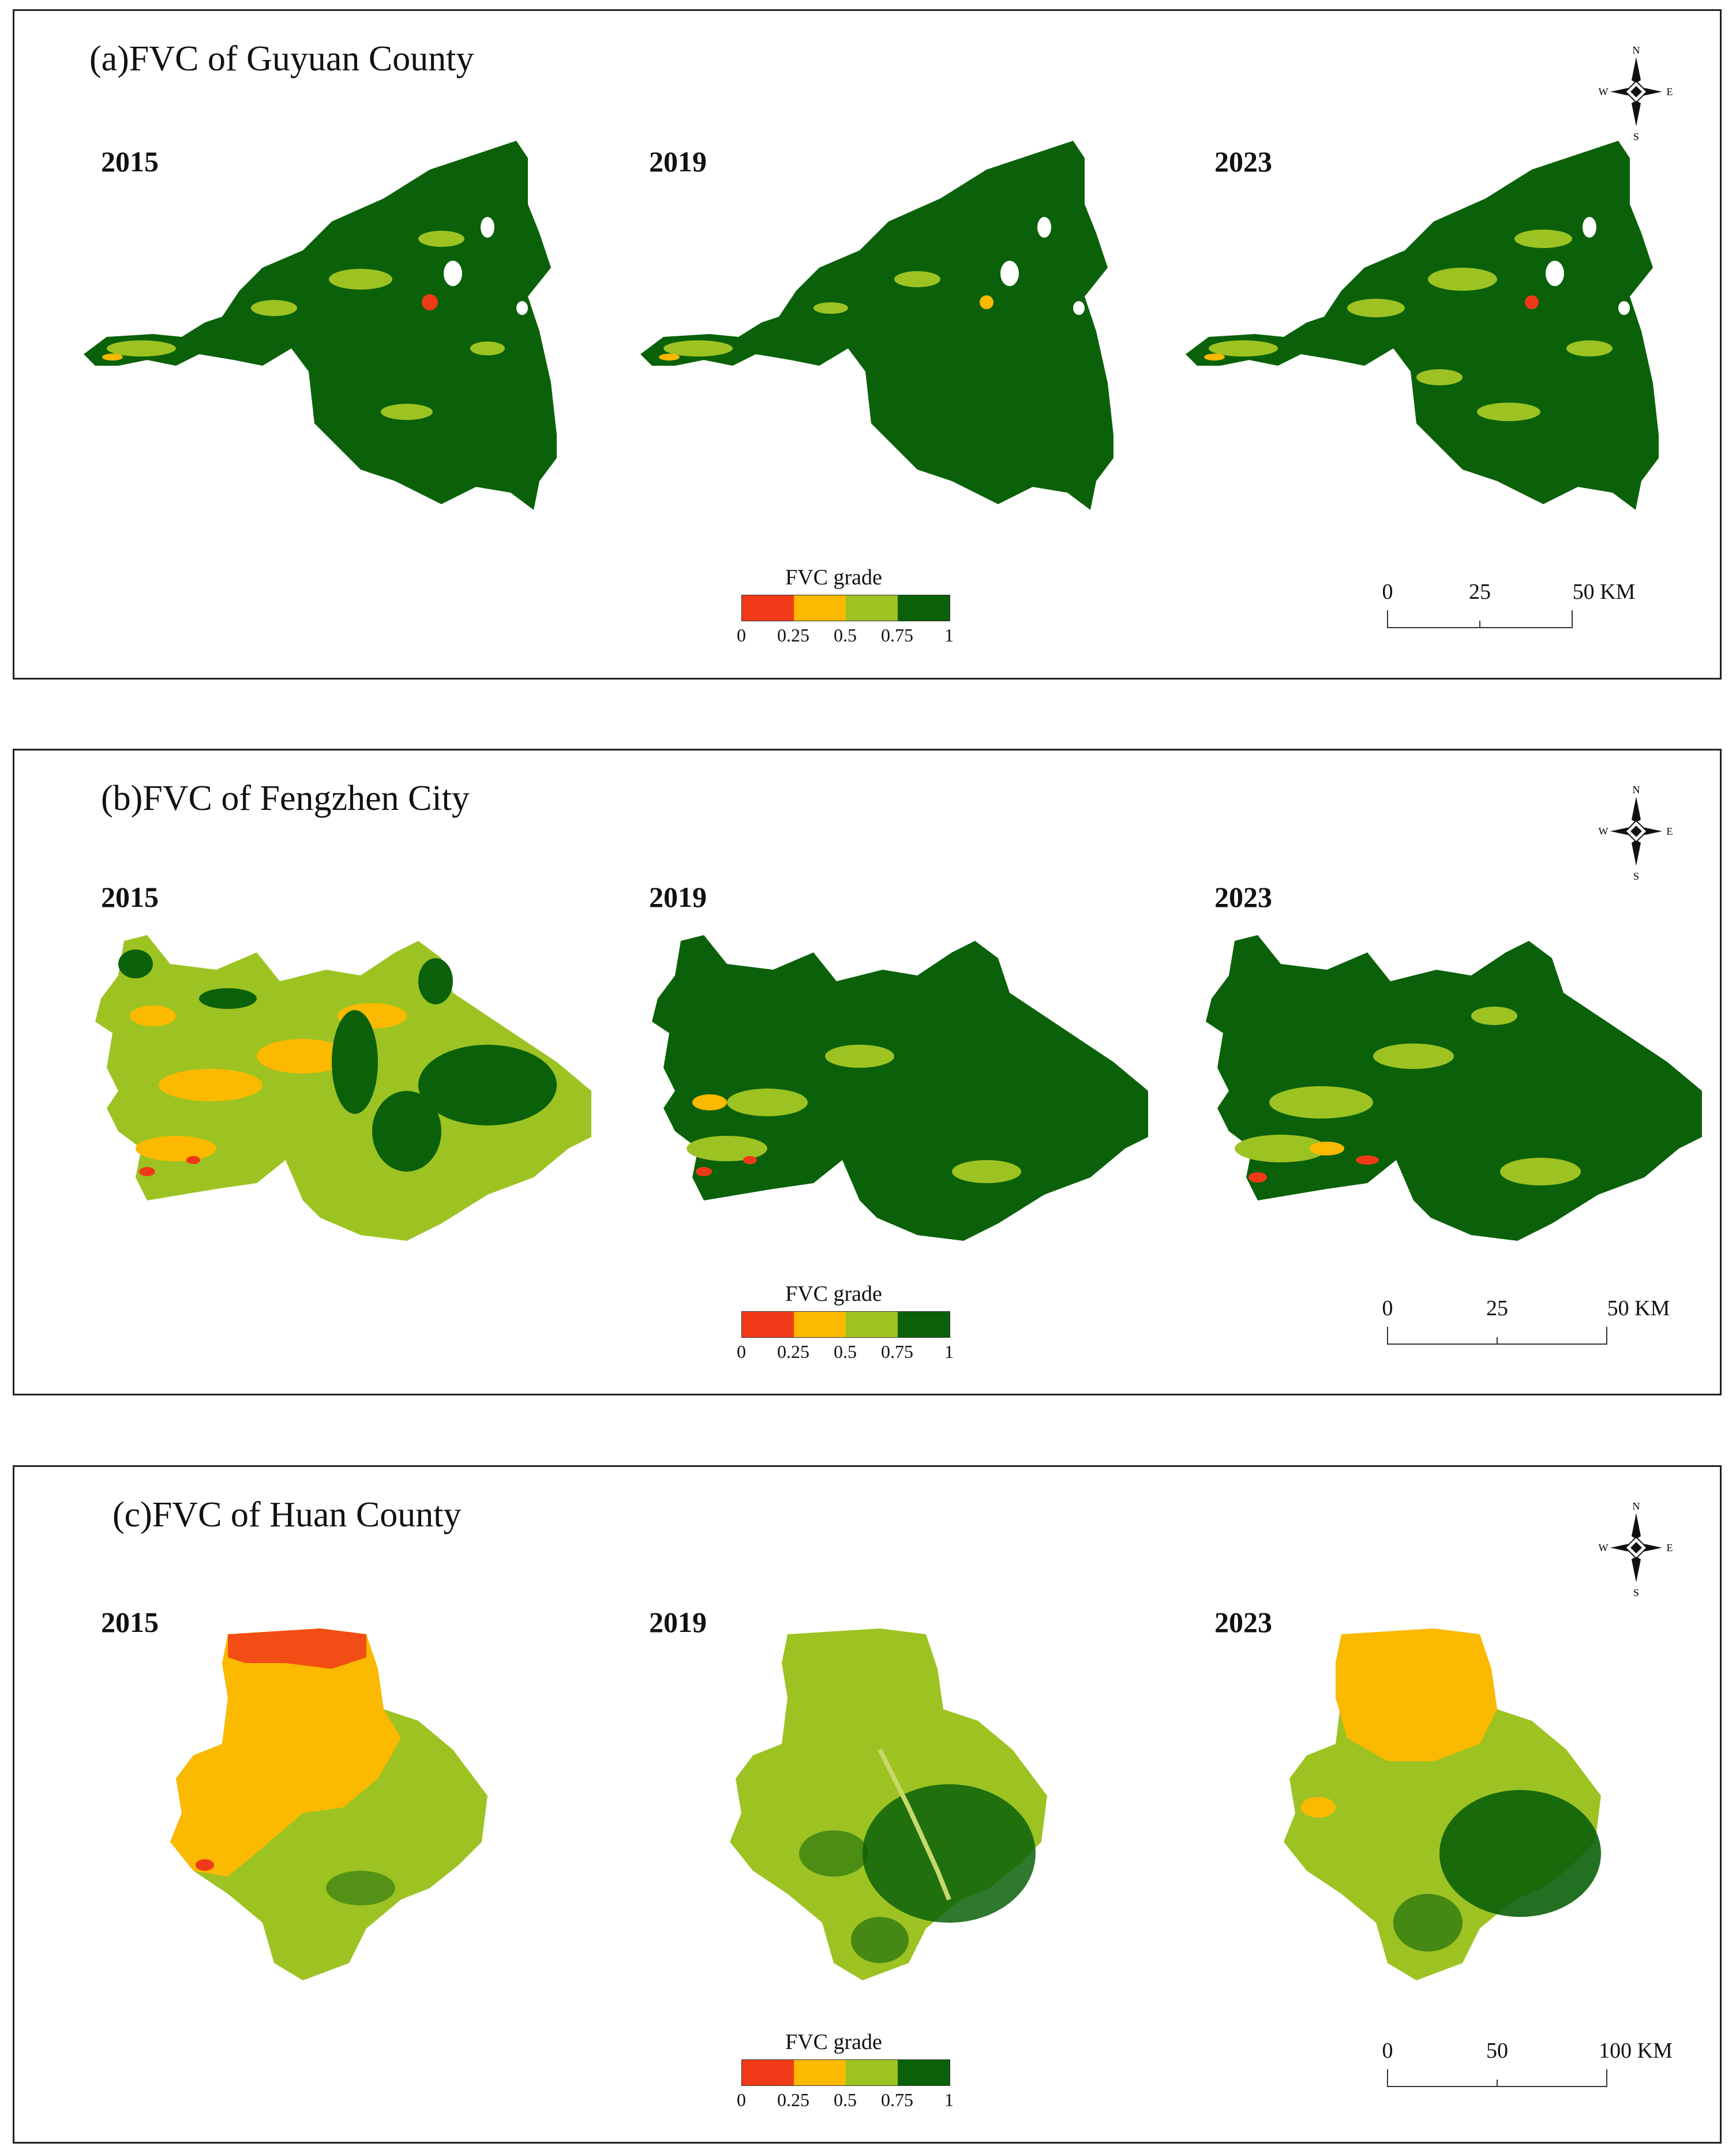 The height and width of the screenshot is (2154, 1736). What do you see at coordinates (320, 325) in the screenshot?
I see `map-guyuan-2015` at bounding box center [320, 325].